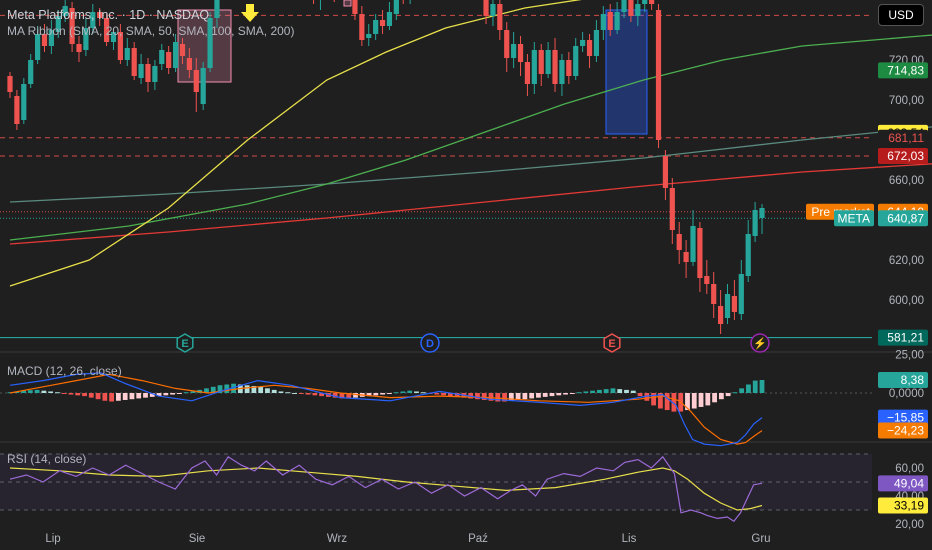  What do you see at coordinates (903, 380) in the screenshot?
I see `macd-value-label-bg` at bounding box center [903, 380].